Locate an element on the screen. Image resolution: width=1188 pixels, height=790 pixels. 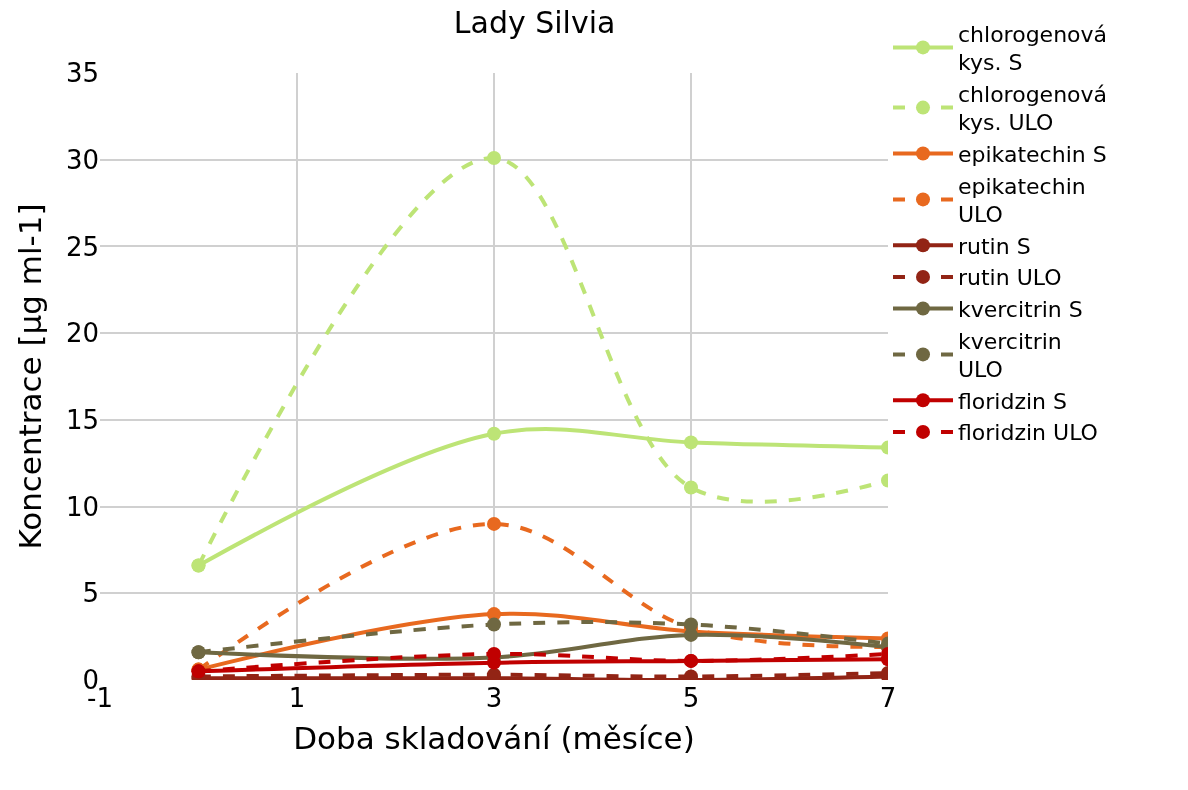
y-tick-label: 25 is located at coordinates (82, 246).